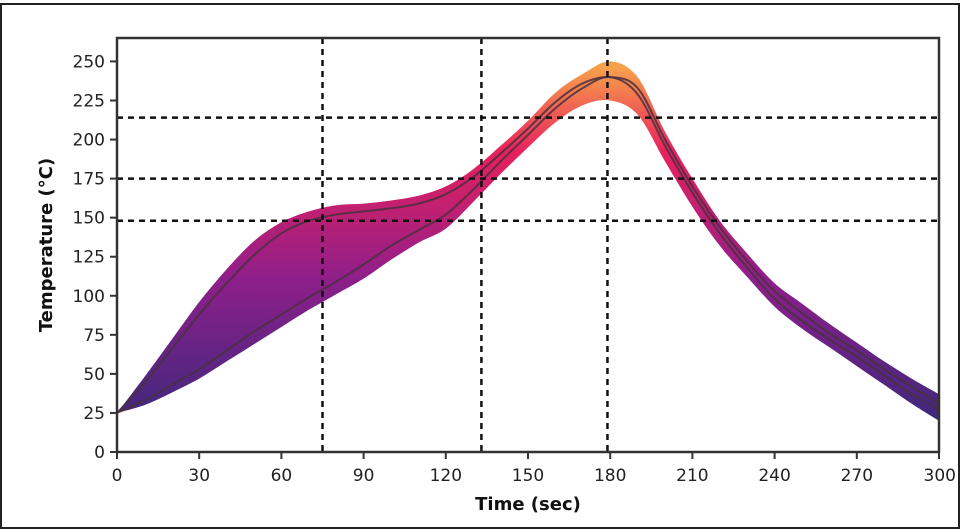 The height and width of the screenshot is (529, 960). Describe the element at coordinates (117, 476) in the screenshot. I see `x-tick-label: 0` at that location.